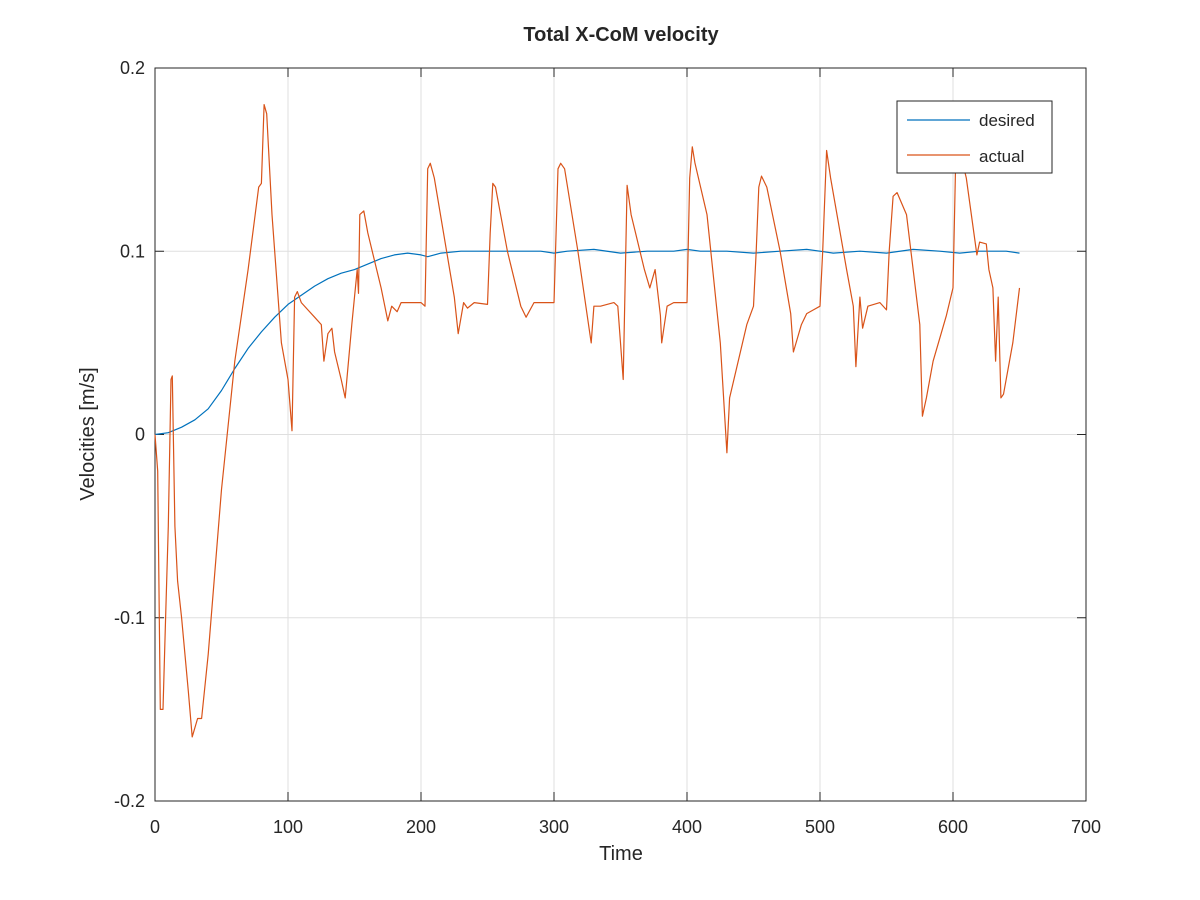  I want to click on legend: desired actual, so click(974, 137).